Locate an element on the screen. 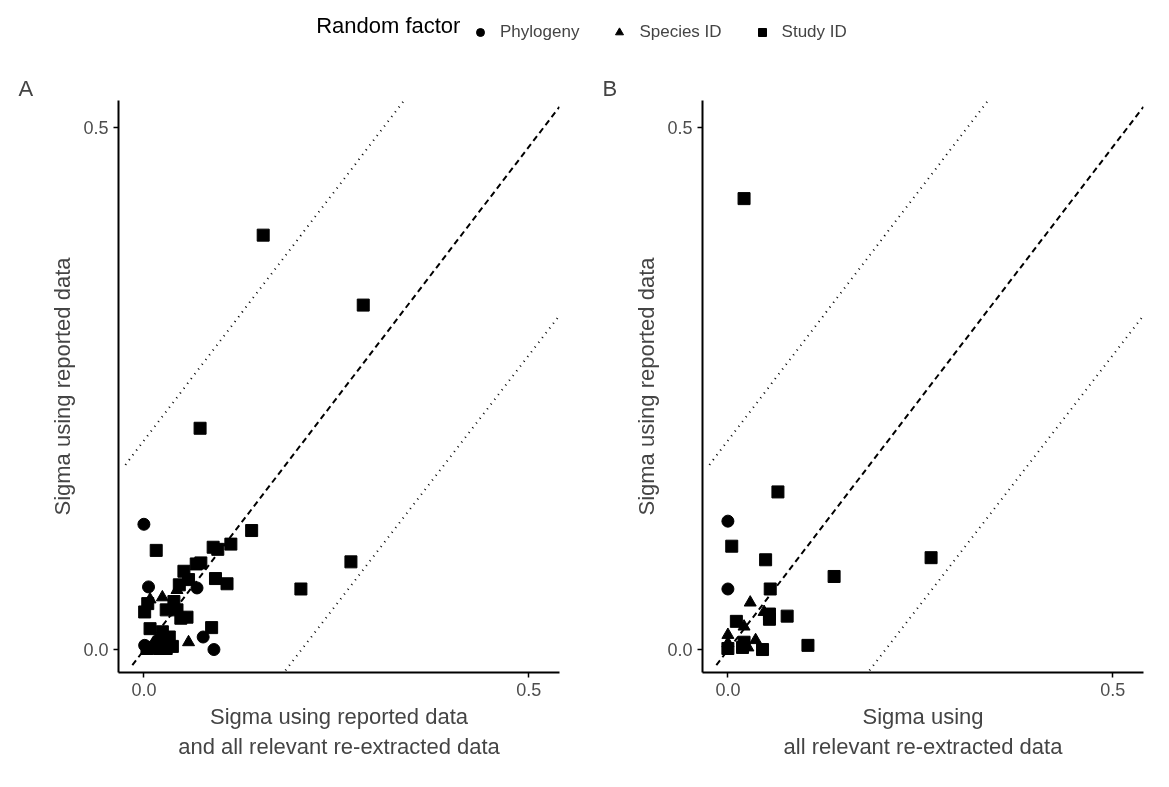 The image size is (1169, 787). x-axis-title: Sigma using reported data and all relevant re-extracted data is located at coordinates (339, 731).